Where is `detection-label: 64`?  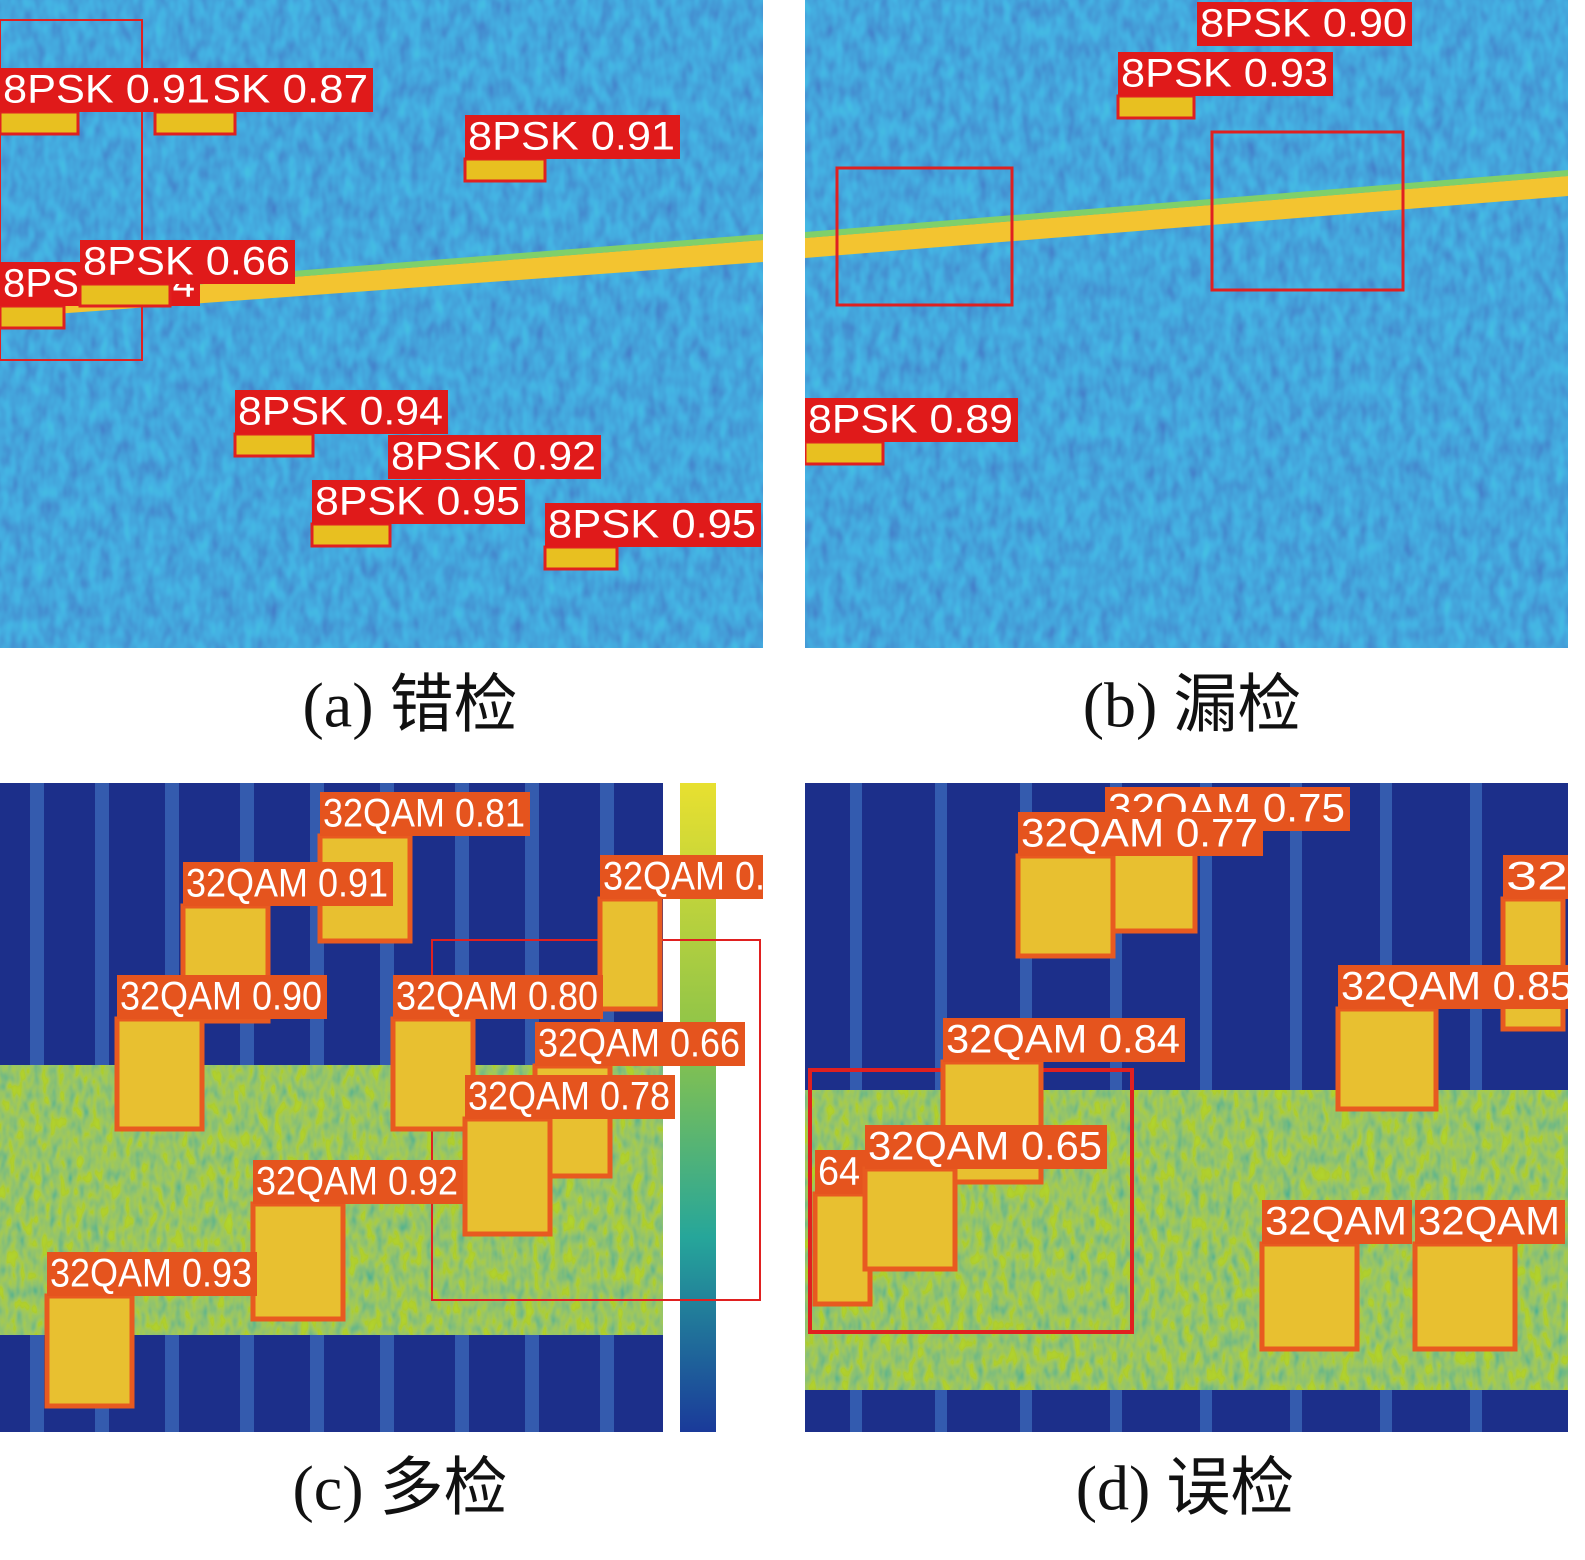 detection-label: 64 is located at coordinates (839, 1172).